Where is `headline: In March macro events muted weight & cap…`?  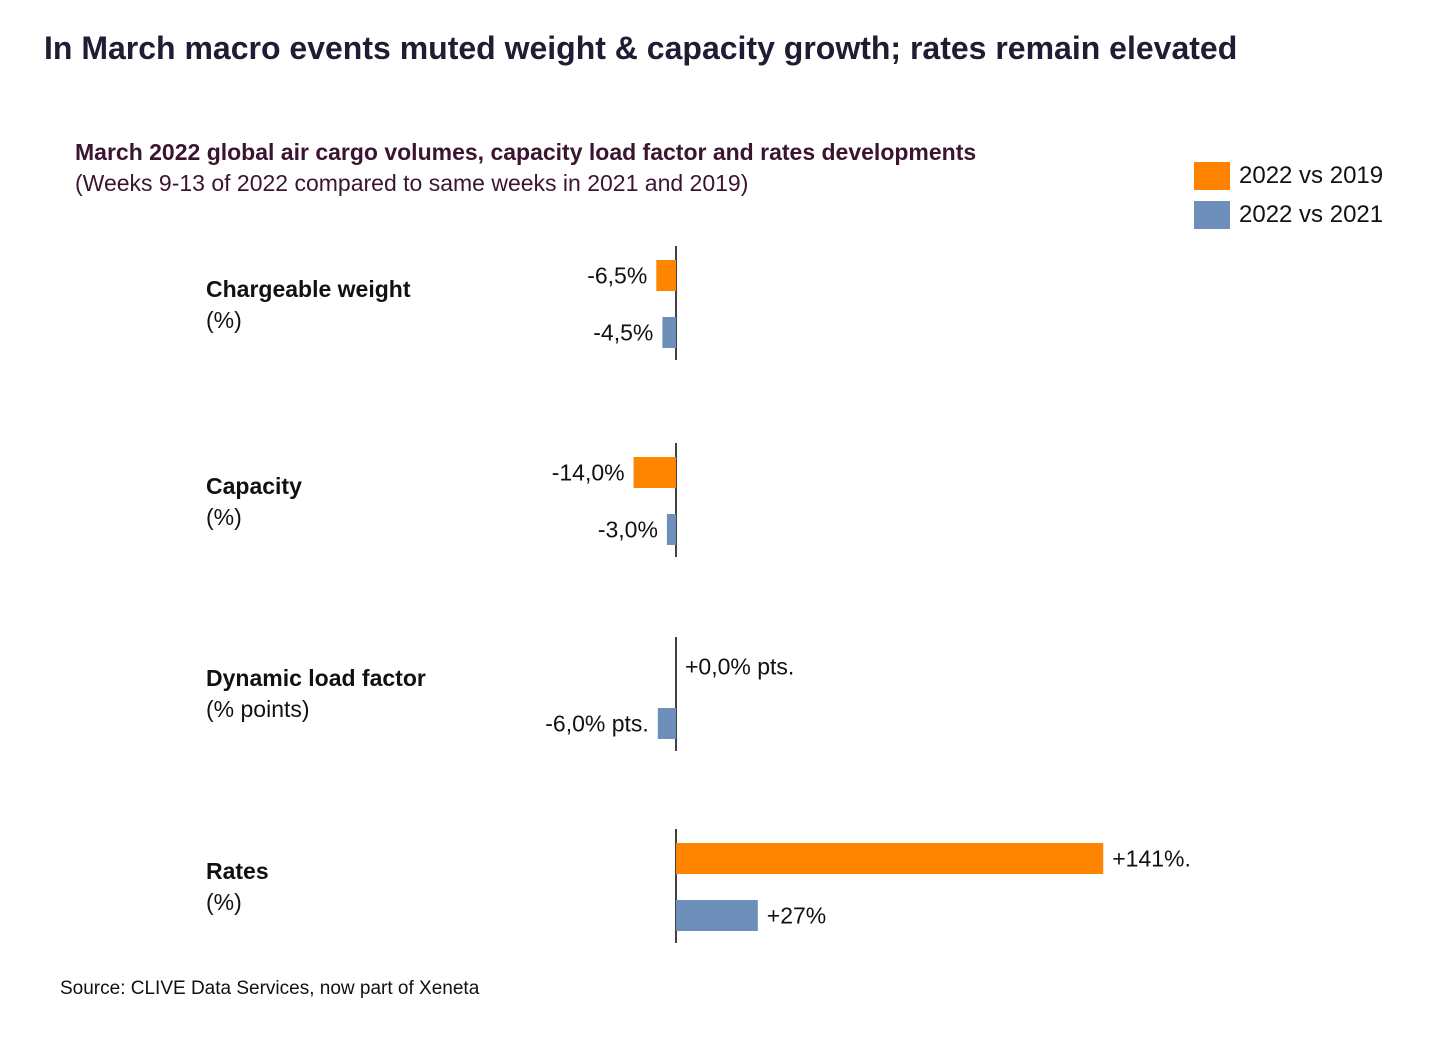
headline: In March macro events muted weight & cap… is located at coordinates (641, 48).